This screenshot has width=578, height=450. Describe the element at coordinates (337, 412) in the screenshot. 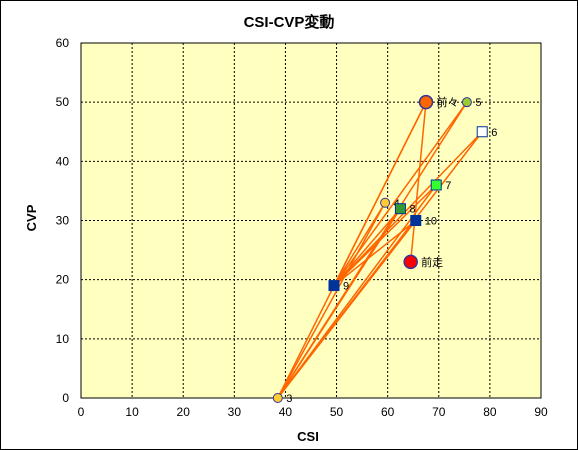

I see `x-tick-label: 50` at that location.